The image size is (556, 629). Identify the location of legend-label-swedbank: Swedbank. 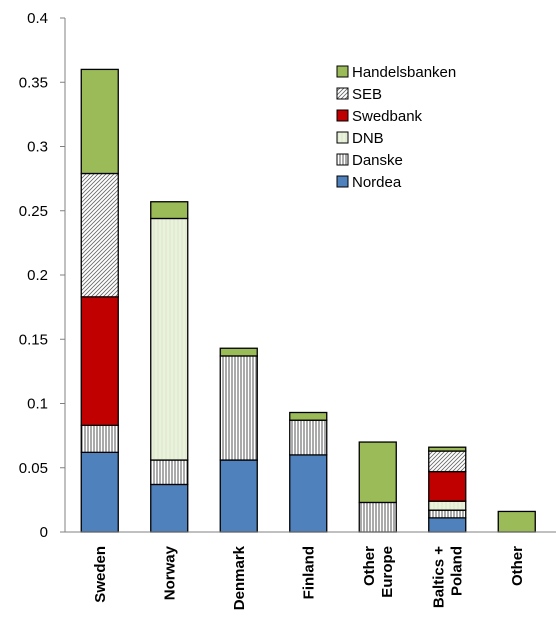
(387, 116).